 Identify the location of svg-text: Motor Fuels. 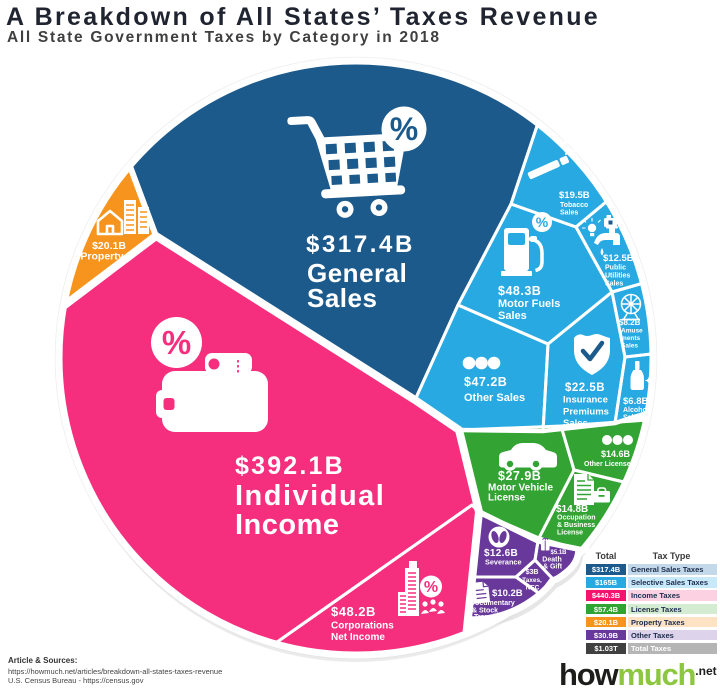
(529, 304).